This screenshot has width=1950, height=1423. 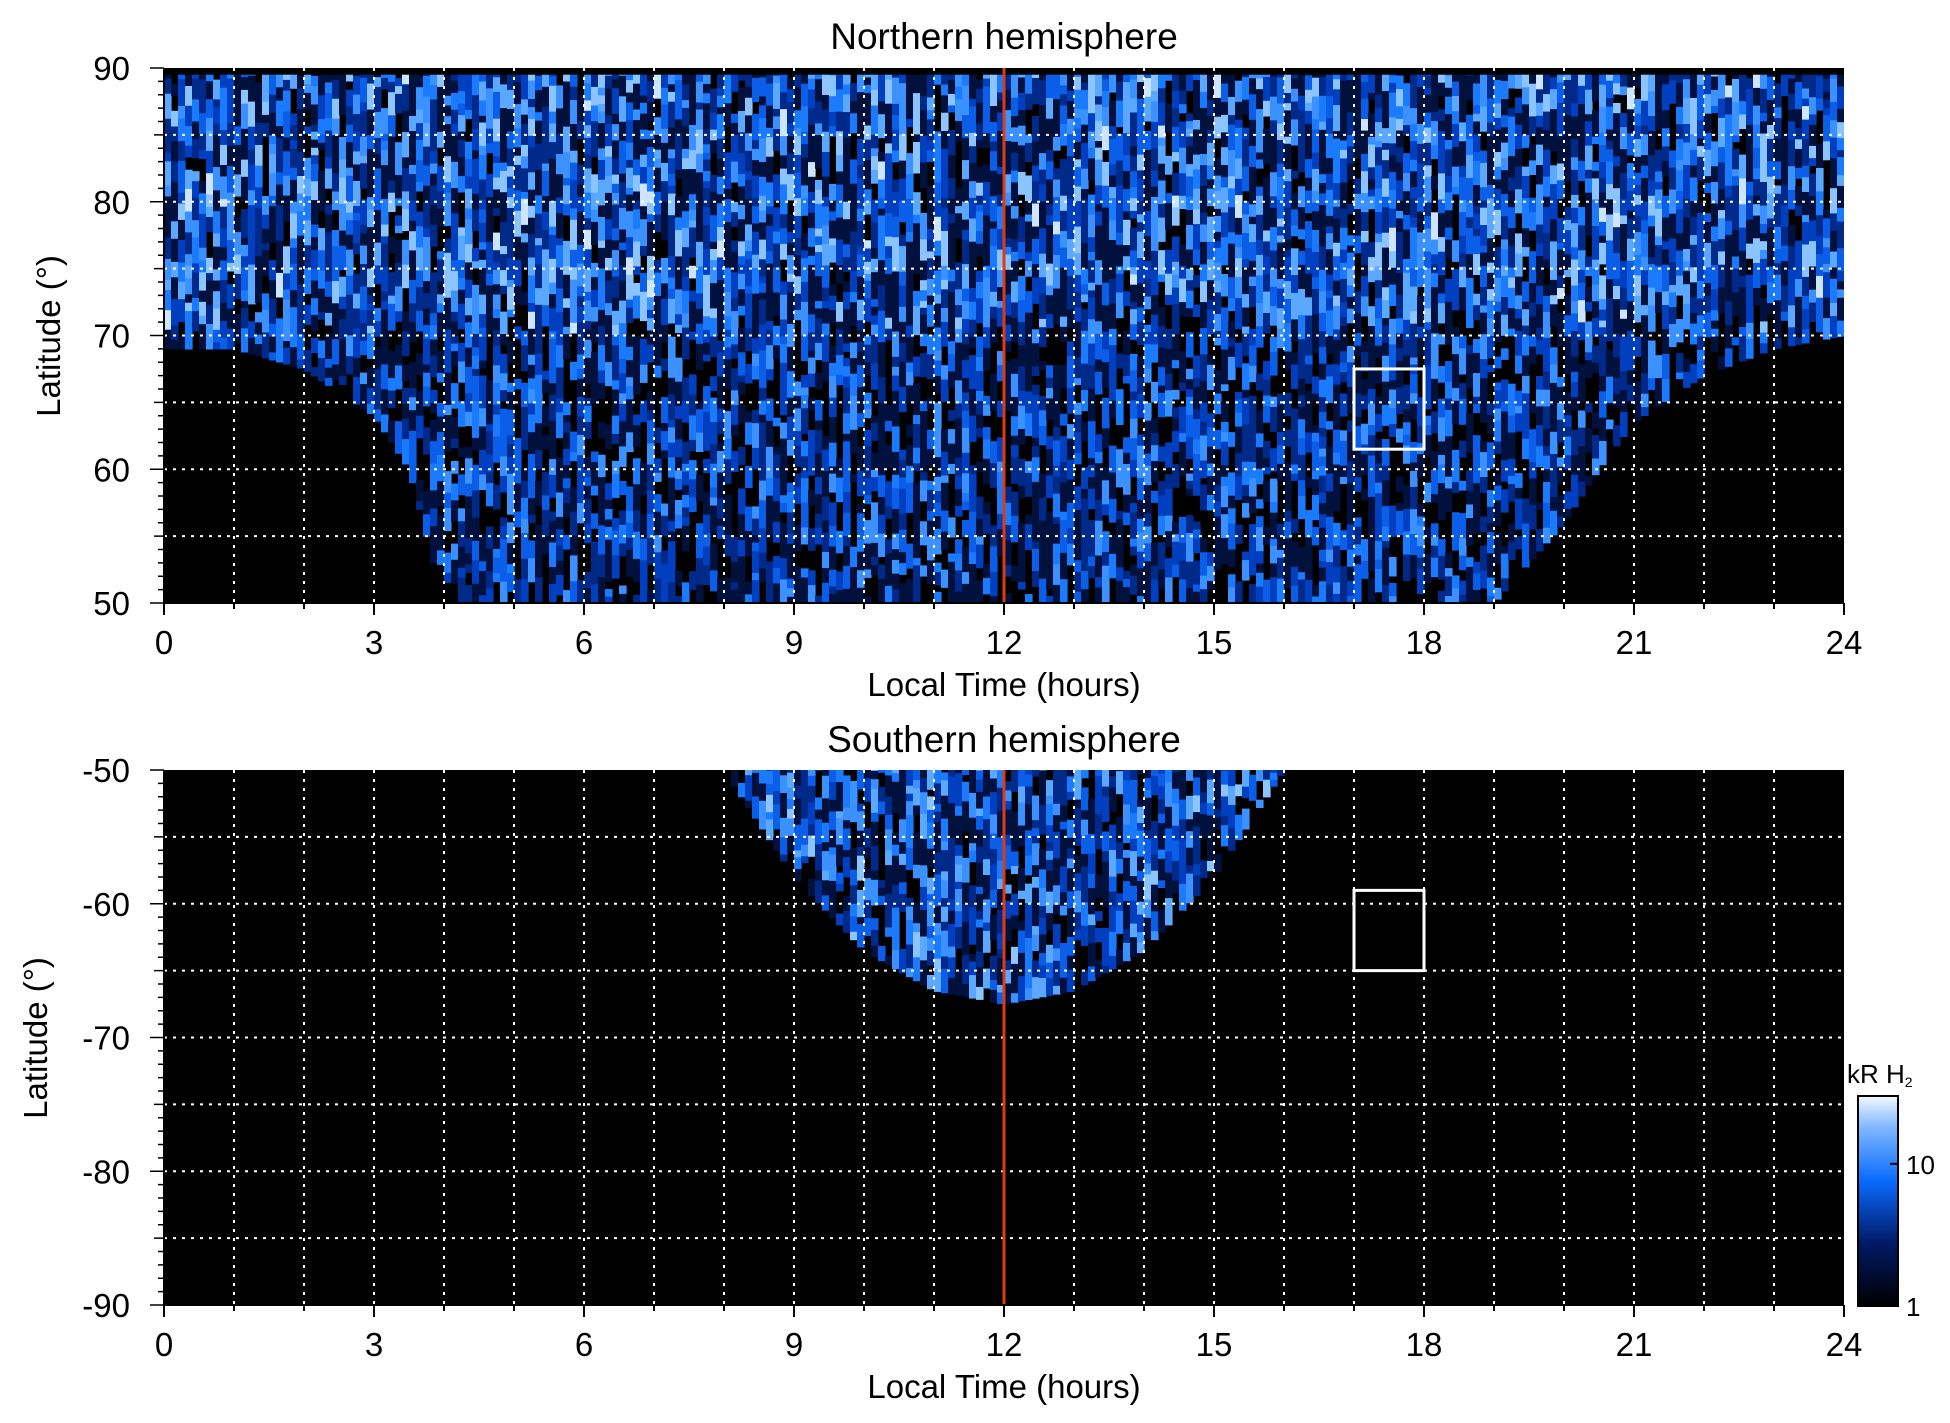 I want to click on northern-ylabel: Latitude (°), so click(x=48, y=336).